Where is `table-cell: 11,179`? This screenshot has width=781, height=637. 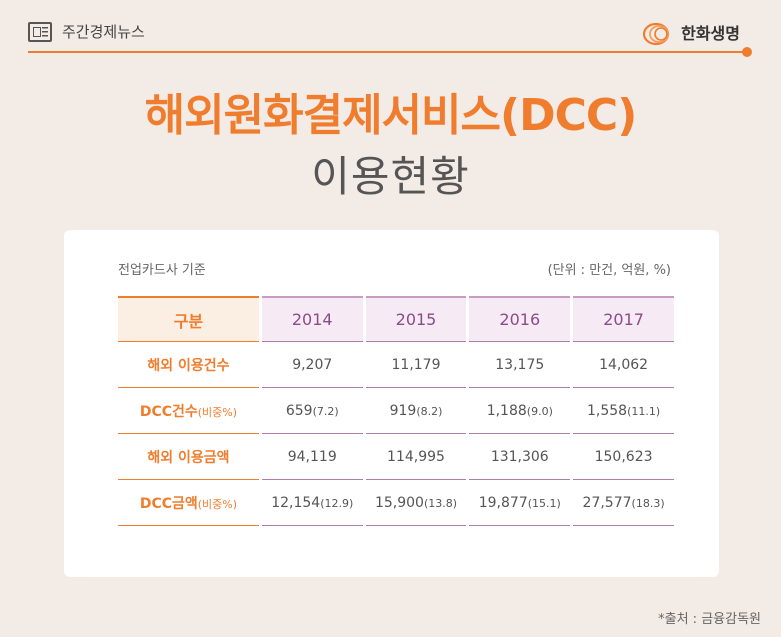 table-cell: 11,179 is located at coordinates (416, 365).